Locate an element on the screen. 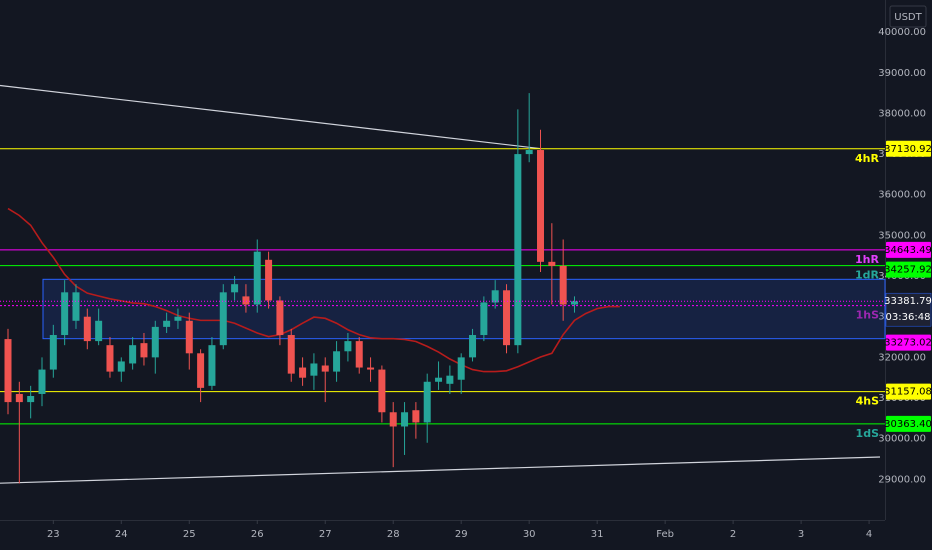 The height and width of the screenshot is (550, 932). countdown: 03:36:48 is located at coordinates (908, 317).